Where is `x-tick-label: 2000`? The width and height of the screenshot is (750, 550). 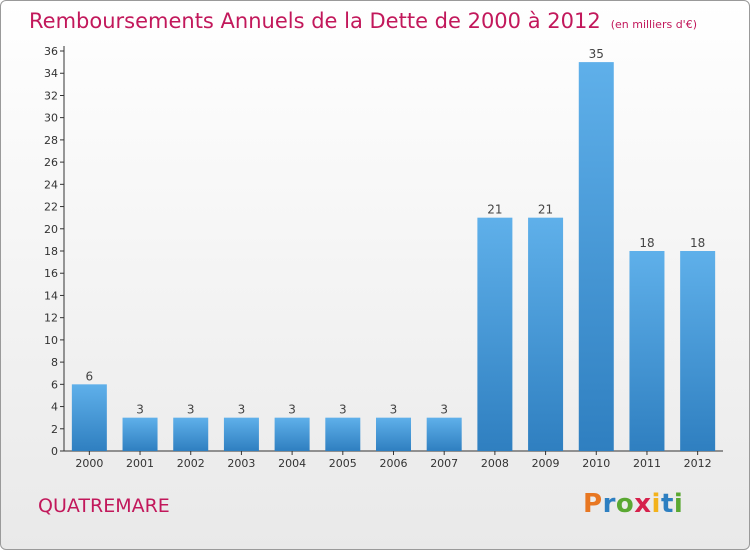
x-tick-label: 2000 is located at coordinates (89, 463).